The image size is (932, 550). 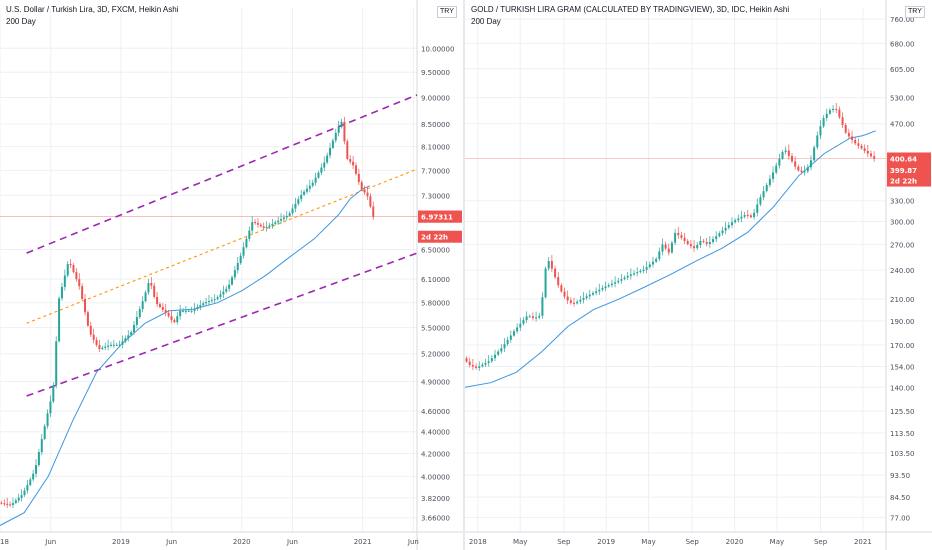 What do you see at coordinates (902, 245) in the screenshot?
I see `y-tick-label: 270.00` at bounding box center [902, 245].